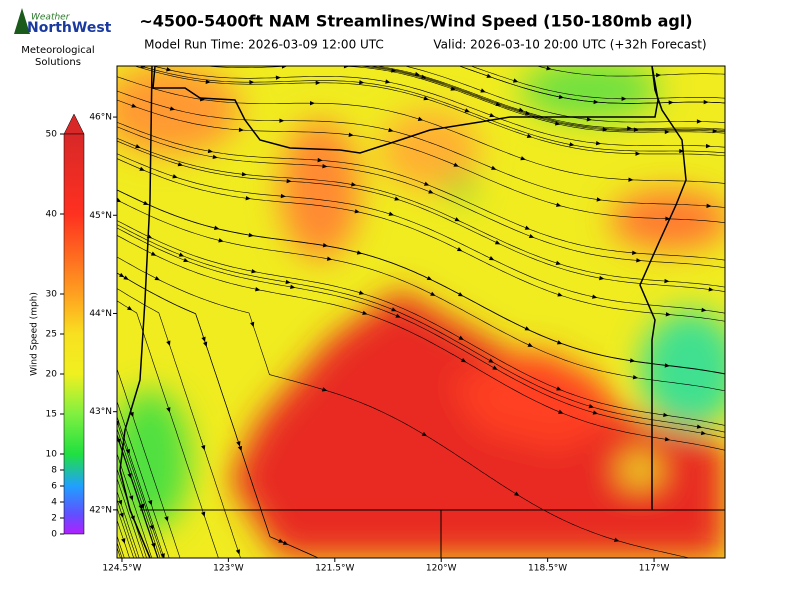 This screenshot has width=800, height=600. Describe the element at coordinates (52, 455) in the screenshot. I see `colorbar-tick-label: 10` at that location.